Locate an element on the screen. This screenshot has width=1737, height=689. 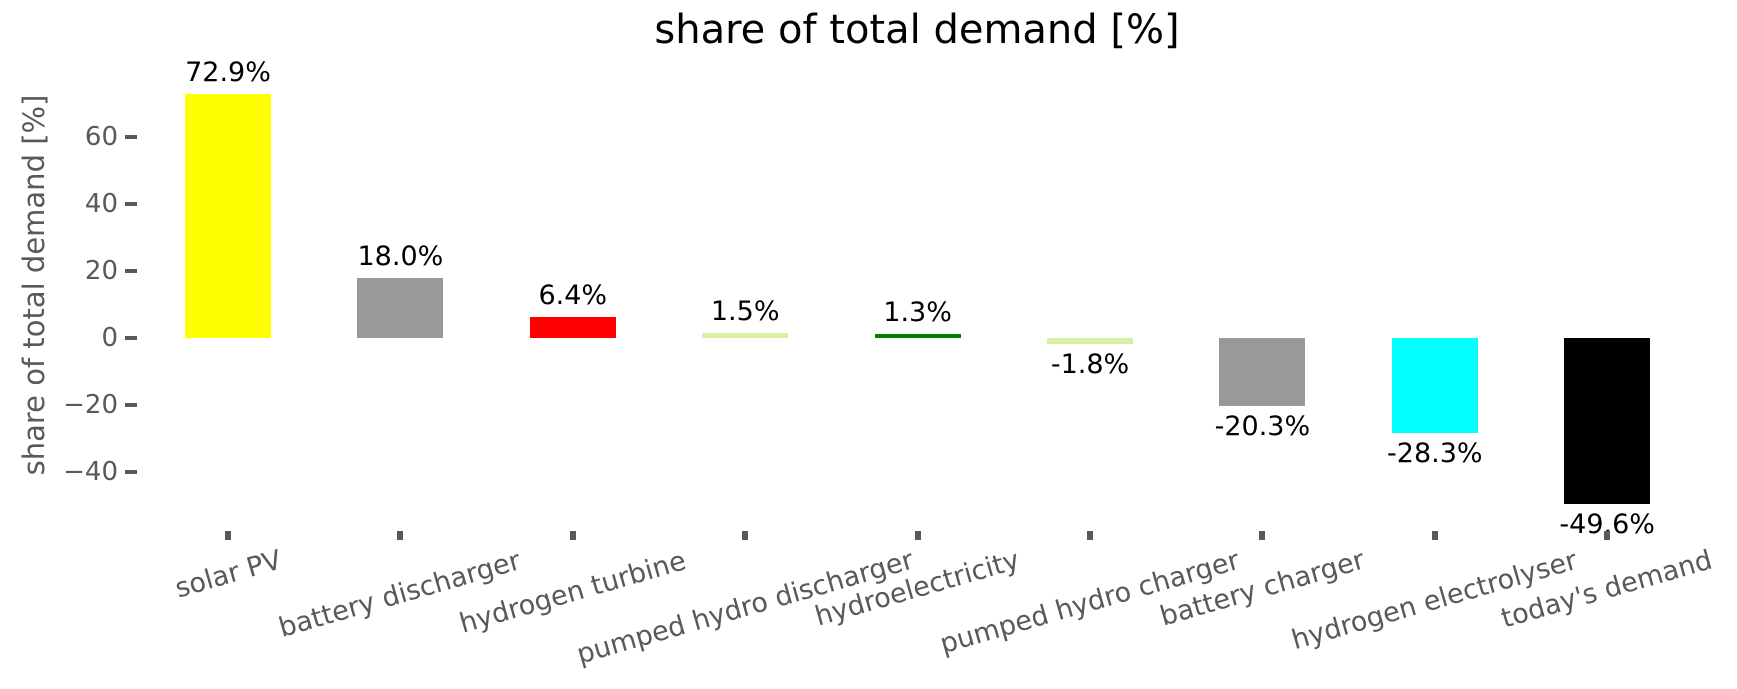
bar-value-label: 6.4% is located at coordinates (573, 295).